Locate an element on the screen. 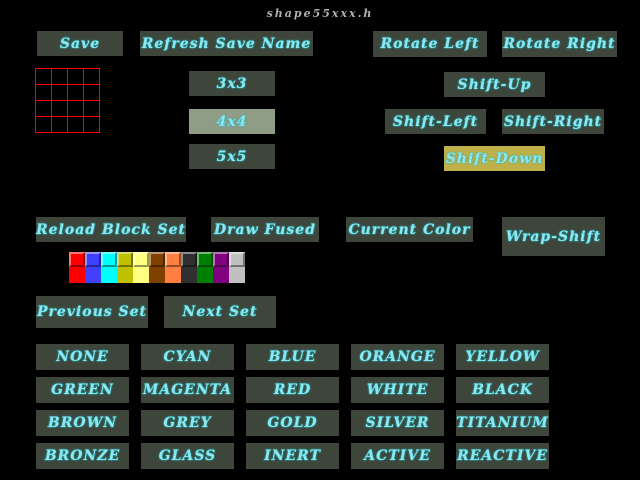 The width and height of the screenshot is (640, 480). refresh-save-name-button: Refresh Save Name is located at coordinates (226, 43).